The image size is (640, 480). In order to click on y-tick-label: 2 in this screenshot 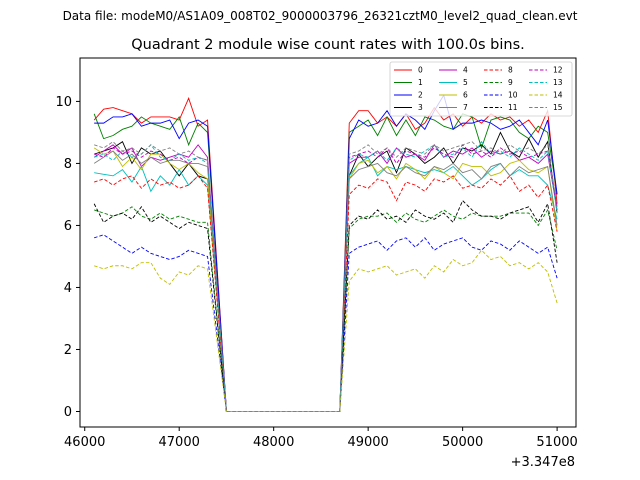, I will do `click(68, 350)`.